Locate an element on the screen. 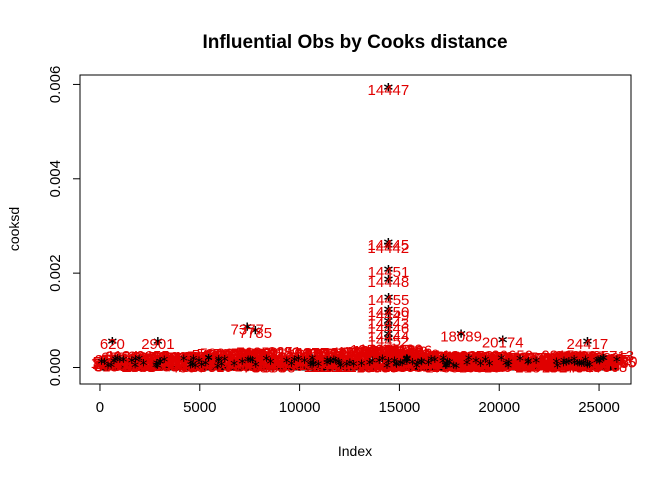 This screenshot has width=672, height=480. overlapping-point-label: 1520 is located at coordinates (130, 357).